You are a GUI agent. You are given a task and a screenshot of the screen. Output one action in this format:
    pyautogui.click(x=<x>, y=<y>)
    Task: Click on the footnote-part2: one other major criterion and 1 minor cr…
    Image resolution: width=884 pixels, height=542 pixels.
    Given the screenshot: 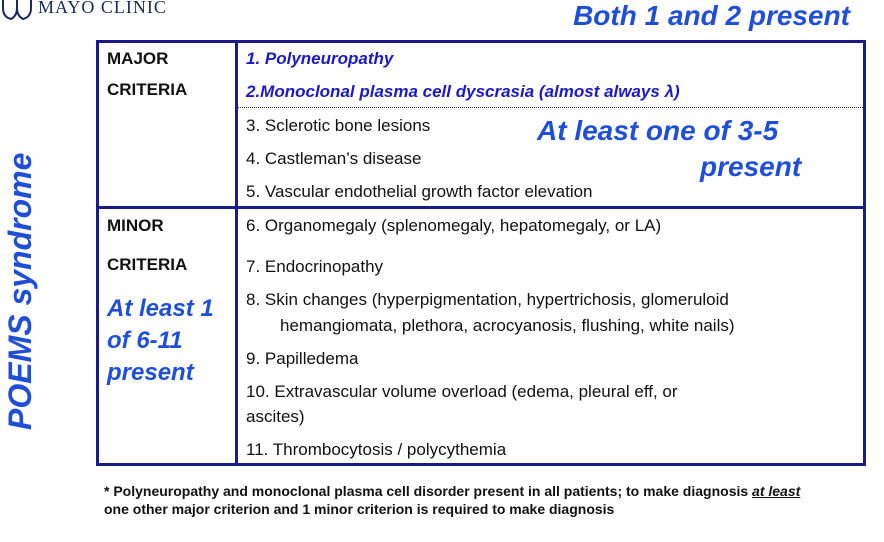 What is the action you would take?
    pyautogui.click(x=359, y=509)
    